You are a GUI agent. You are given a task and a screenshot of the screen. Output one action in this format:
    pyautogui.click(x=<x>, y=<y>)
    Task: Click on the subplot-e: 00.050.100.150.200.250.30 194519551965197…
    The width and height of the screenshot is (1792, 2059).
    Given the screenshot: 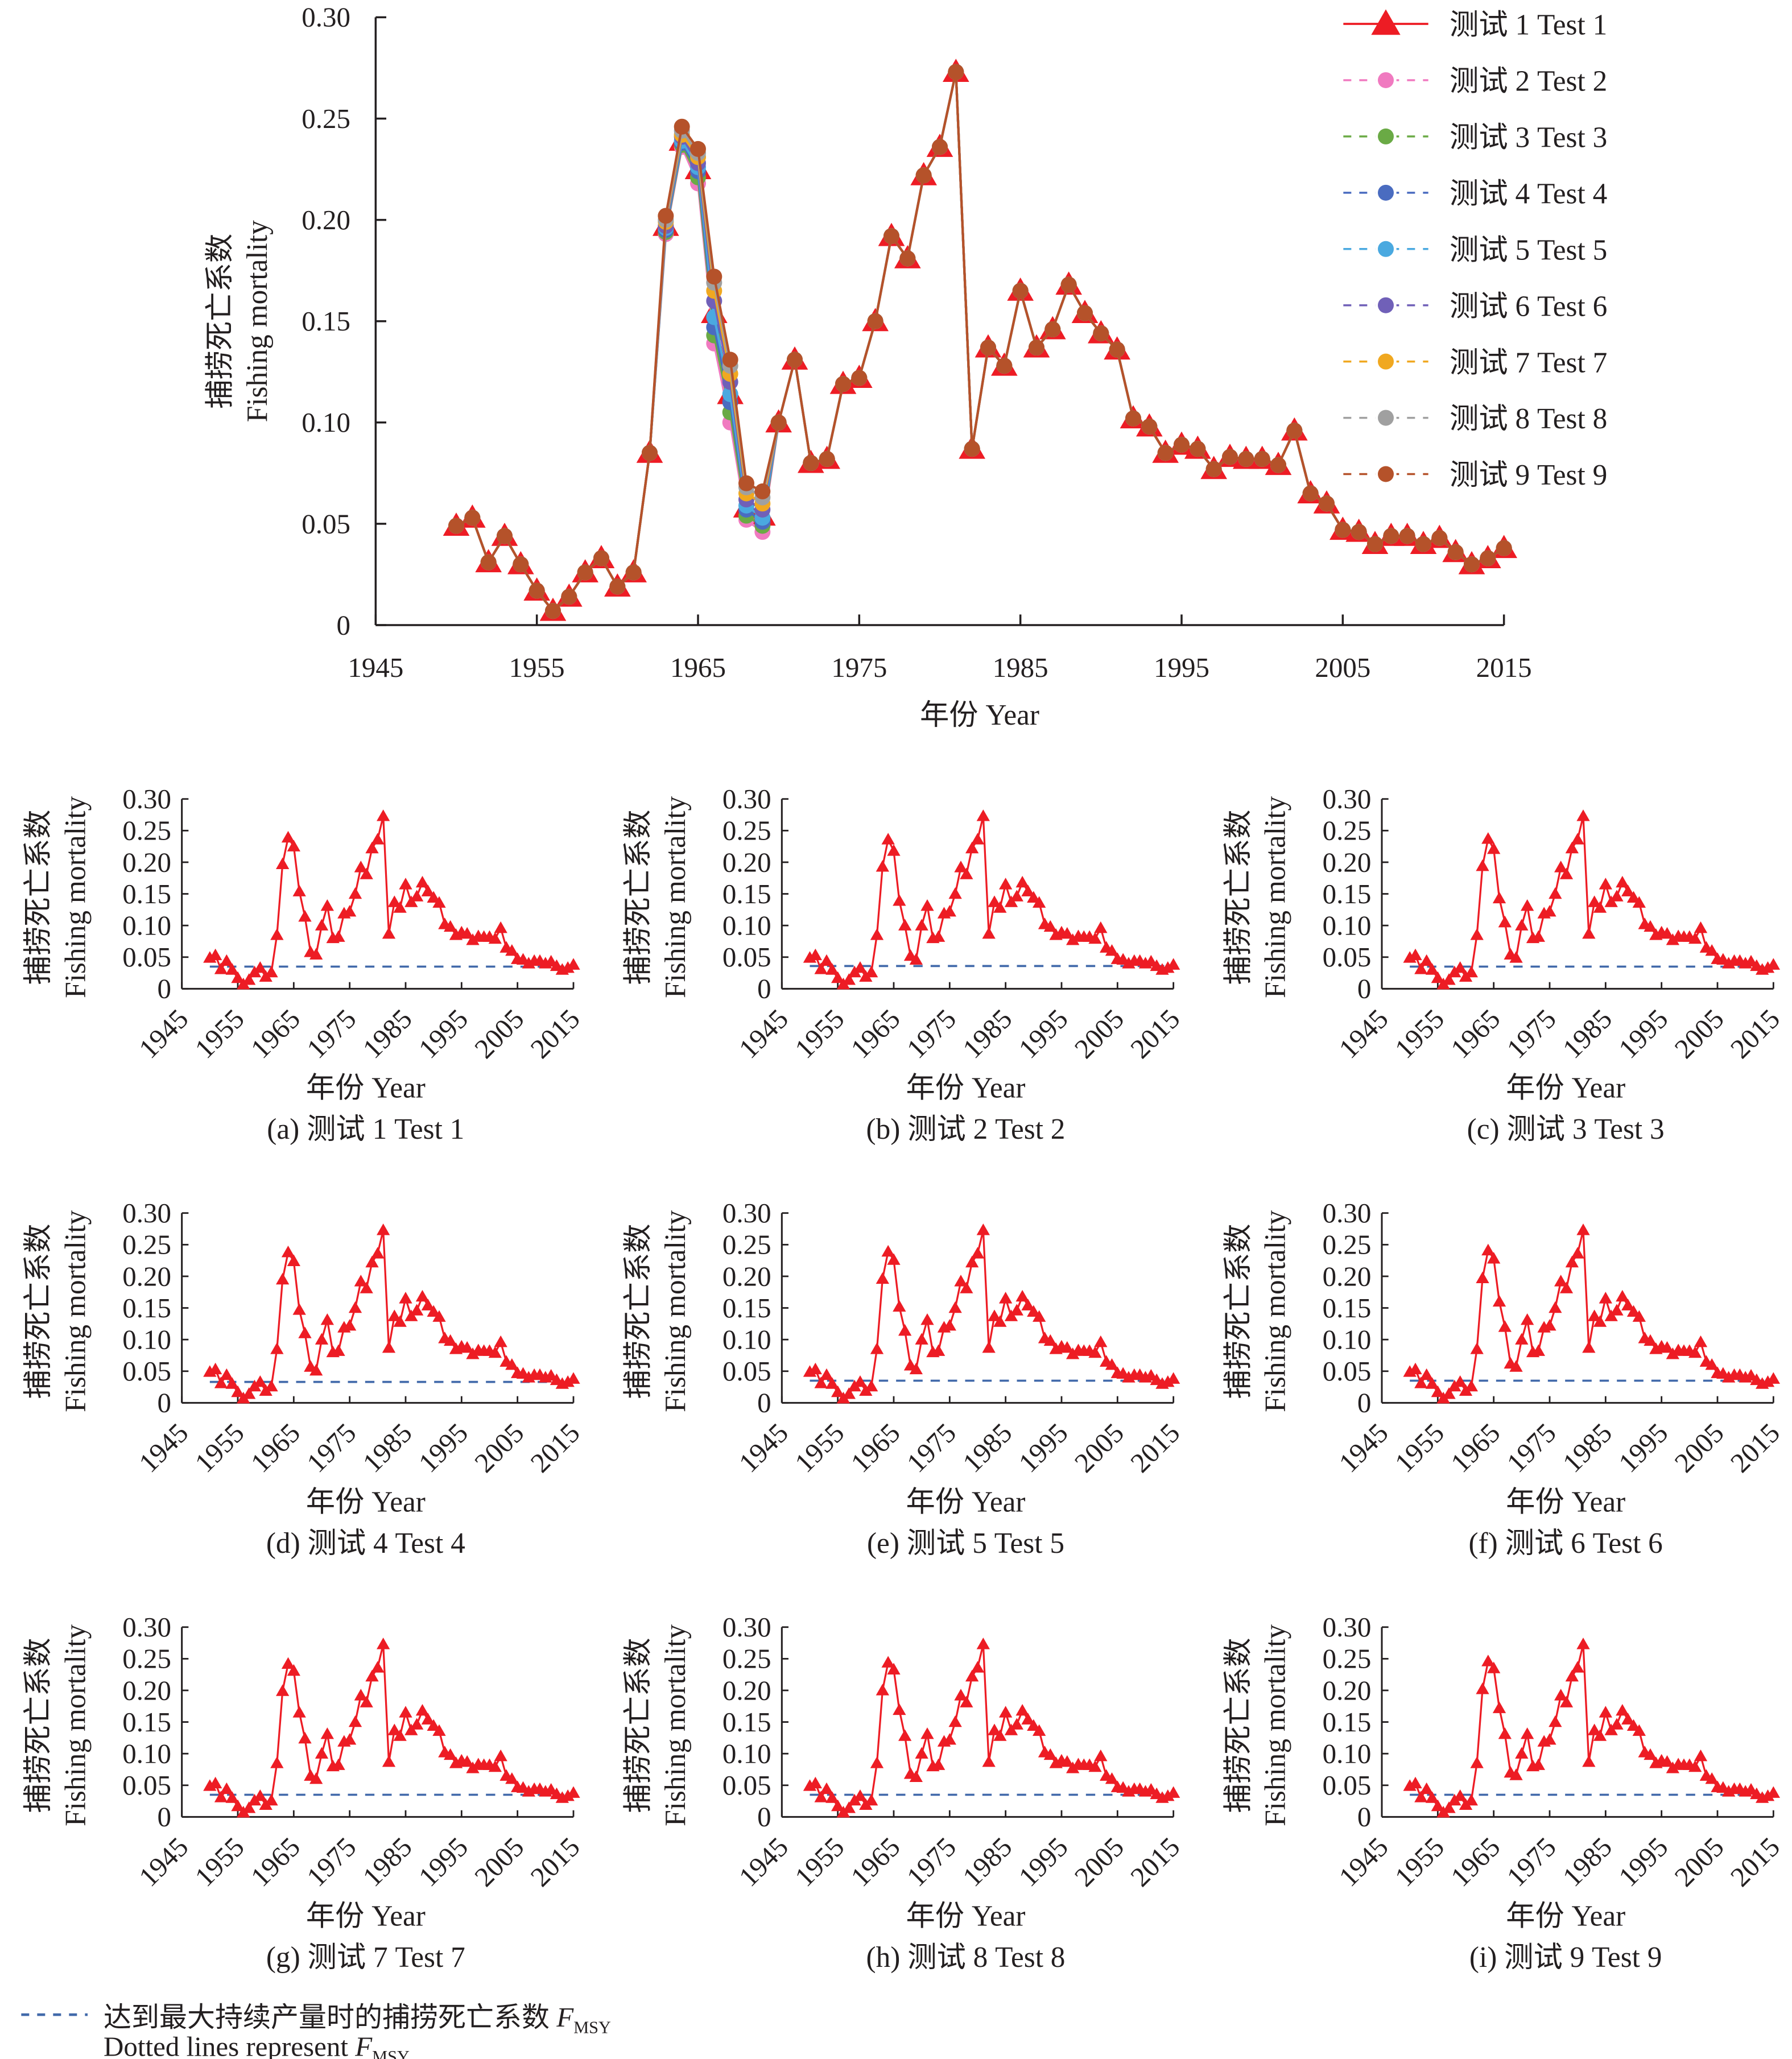 What is the action you would take?
    pyautogui.click(x=904, y=1378)
    